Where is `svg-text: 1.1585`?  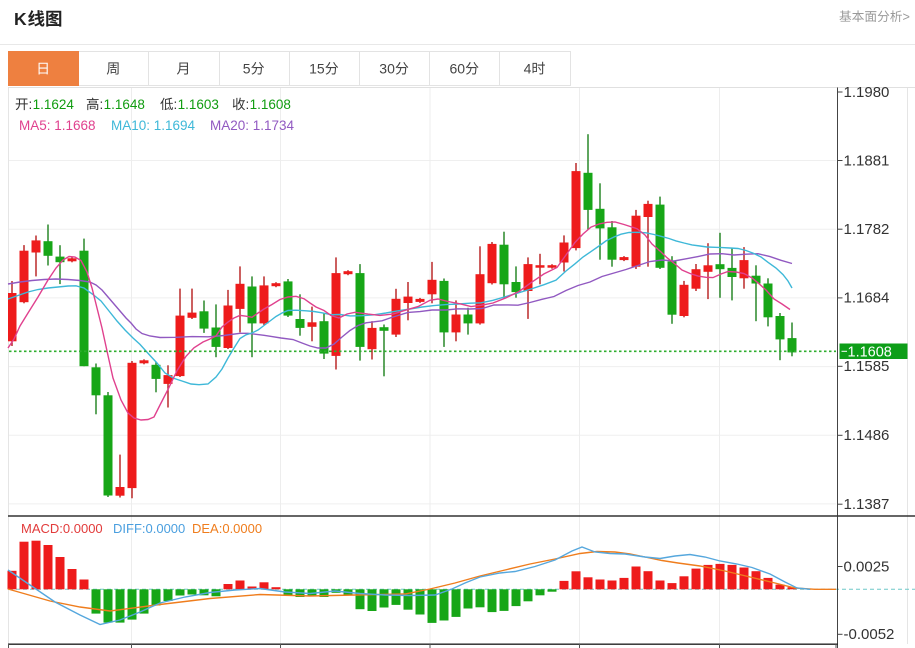
svg-text: 1.1585 is located at coordinates (867, 366).